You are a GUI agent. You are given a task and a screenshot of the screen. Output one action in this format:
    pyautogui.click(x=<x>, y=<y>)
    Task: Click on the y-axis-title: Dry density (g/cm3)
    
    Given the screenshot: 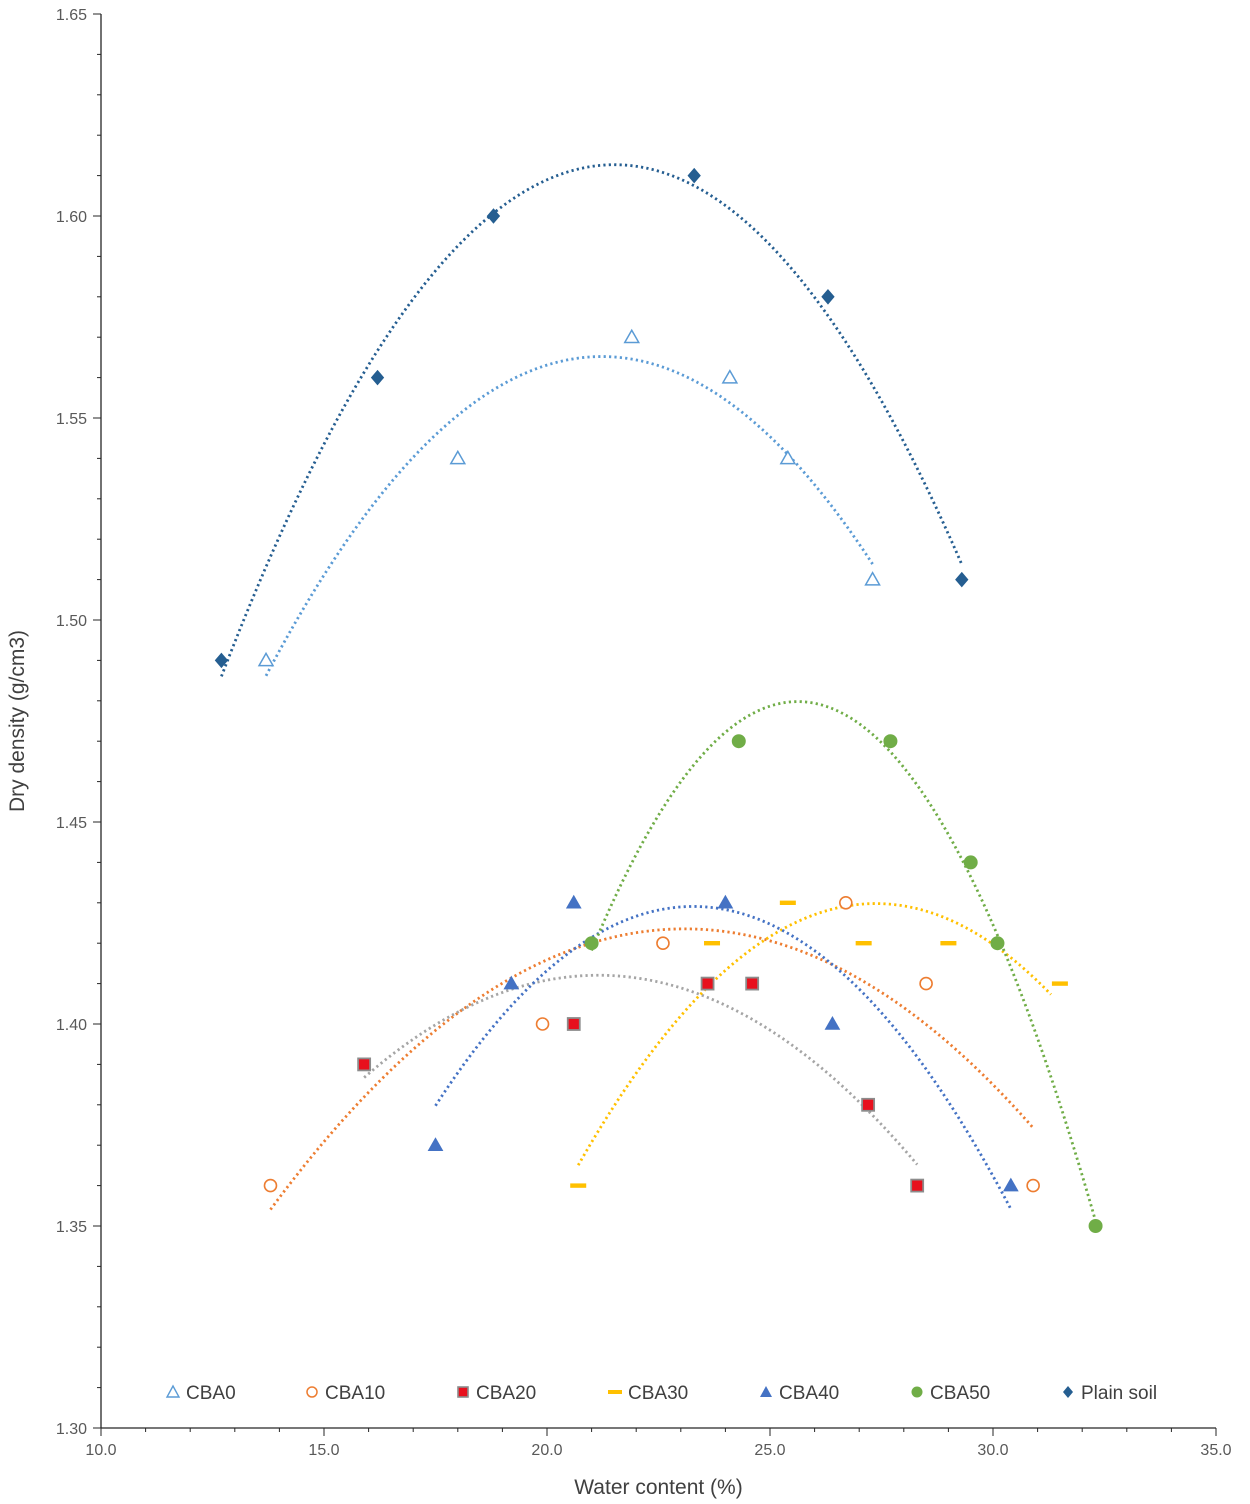 What is the action you would take?
    pyautogui.click(x=17, y=721)
    